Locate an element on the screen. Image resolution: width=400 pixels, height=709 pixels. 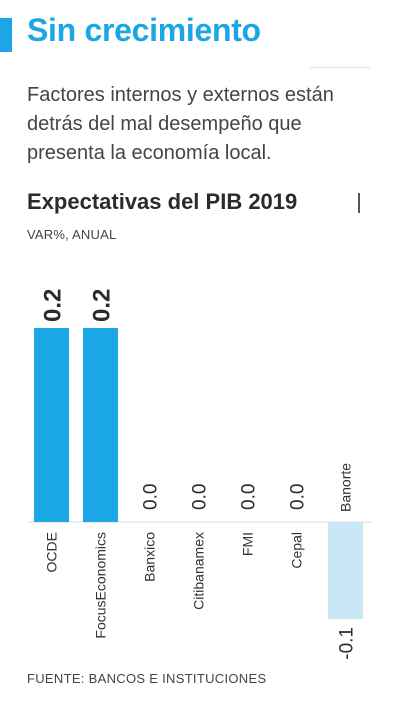
bar-banorte is located at coordinates (345, 570).